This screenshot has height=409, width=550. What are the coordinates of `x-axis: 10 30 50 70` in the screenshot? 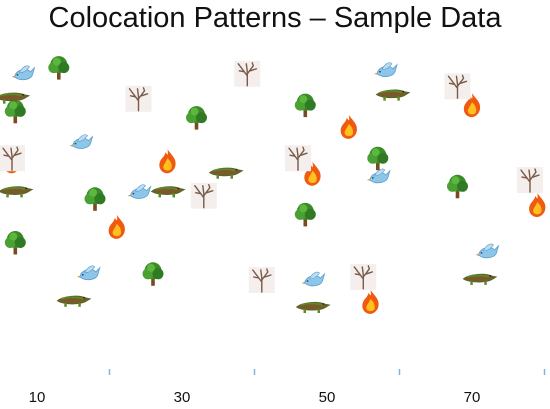 It's located at (287, 387).